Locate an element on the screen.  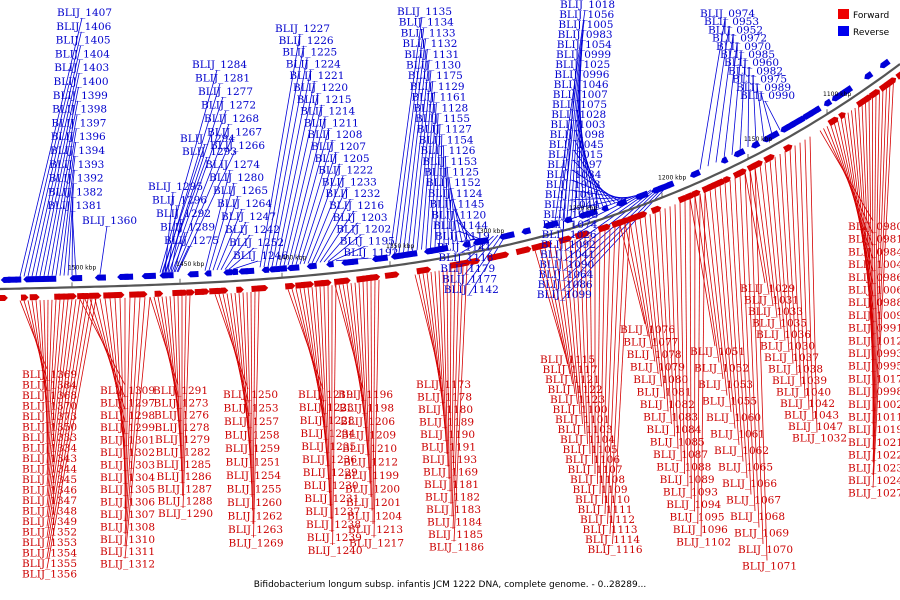
gene-label: BLIJ_1382 is located at coordinates (75, 192).